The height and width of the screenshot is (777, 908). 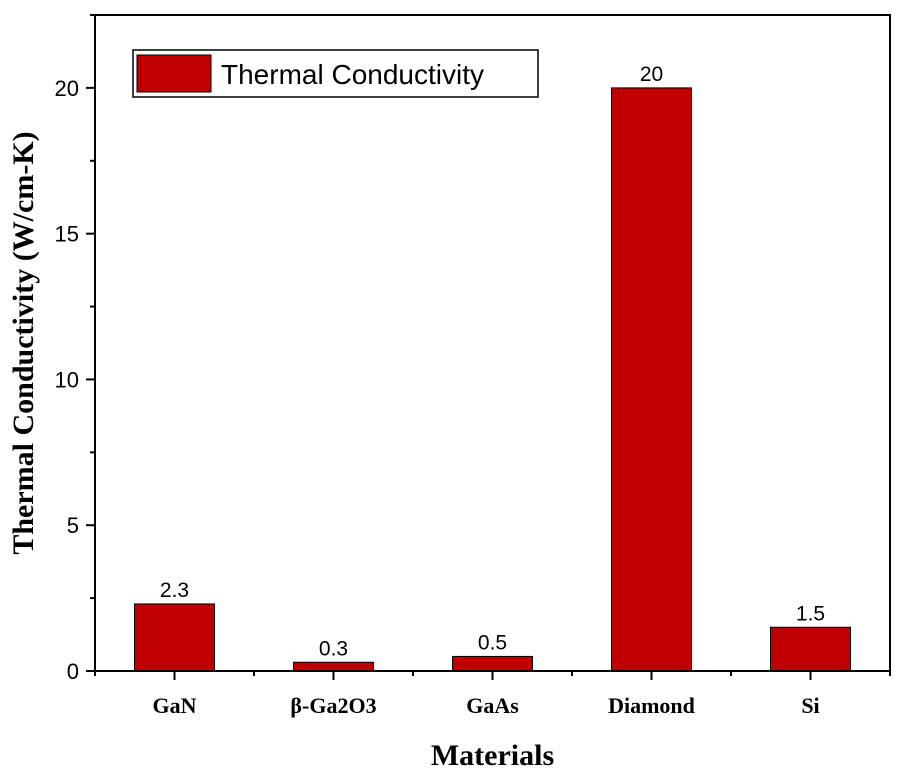 What do you see at coordinates (492, 755) in the screenshot?
I see `x-axis-title: Materials` at bounding box center [492, 755].